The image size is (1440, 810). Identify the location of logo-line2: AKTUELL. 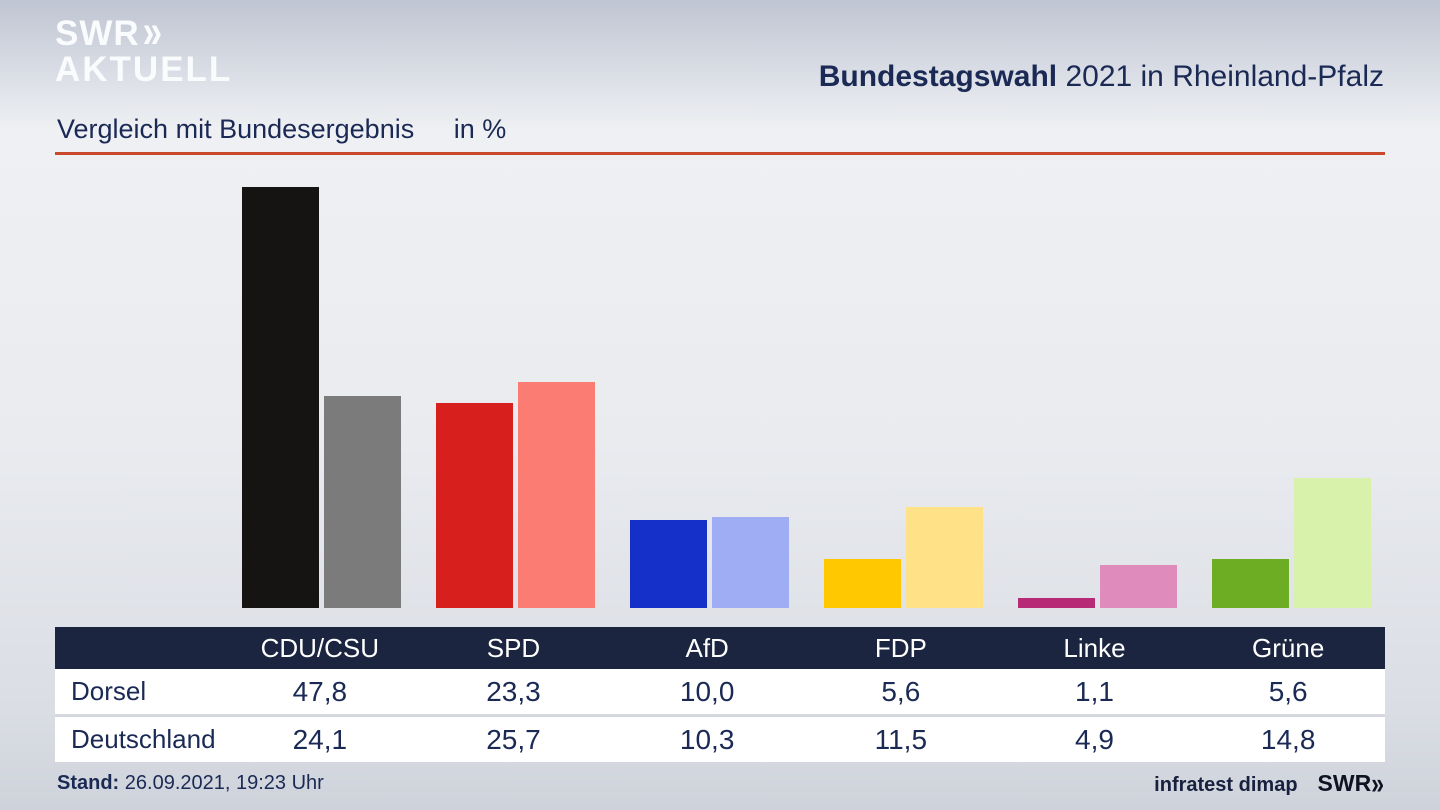
(144, 69).